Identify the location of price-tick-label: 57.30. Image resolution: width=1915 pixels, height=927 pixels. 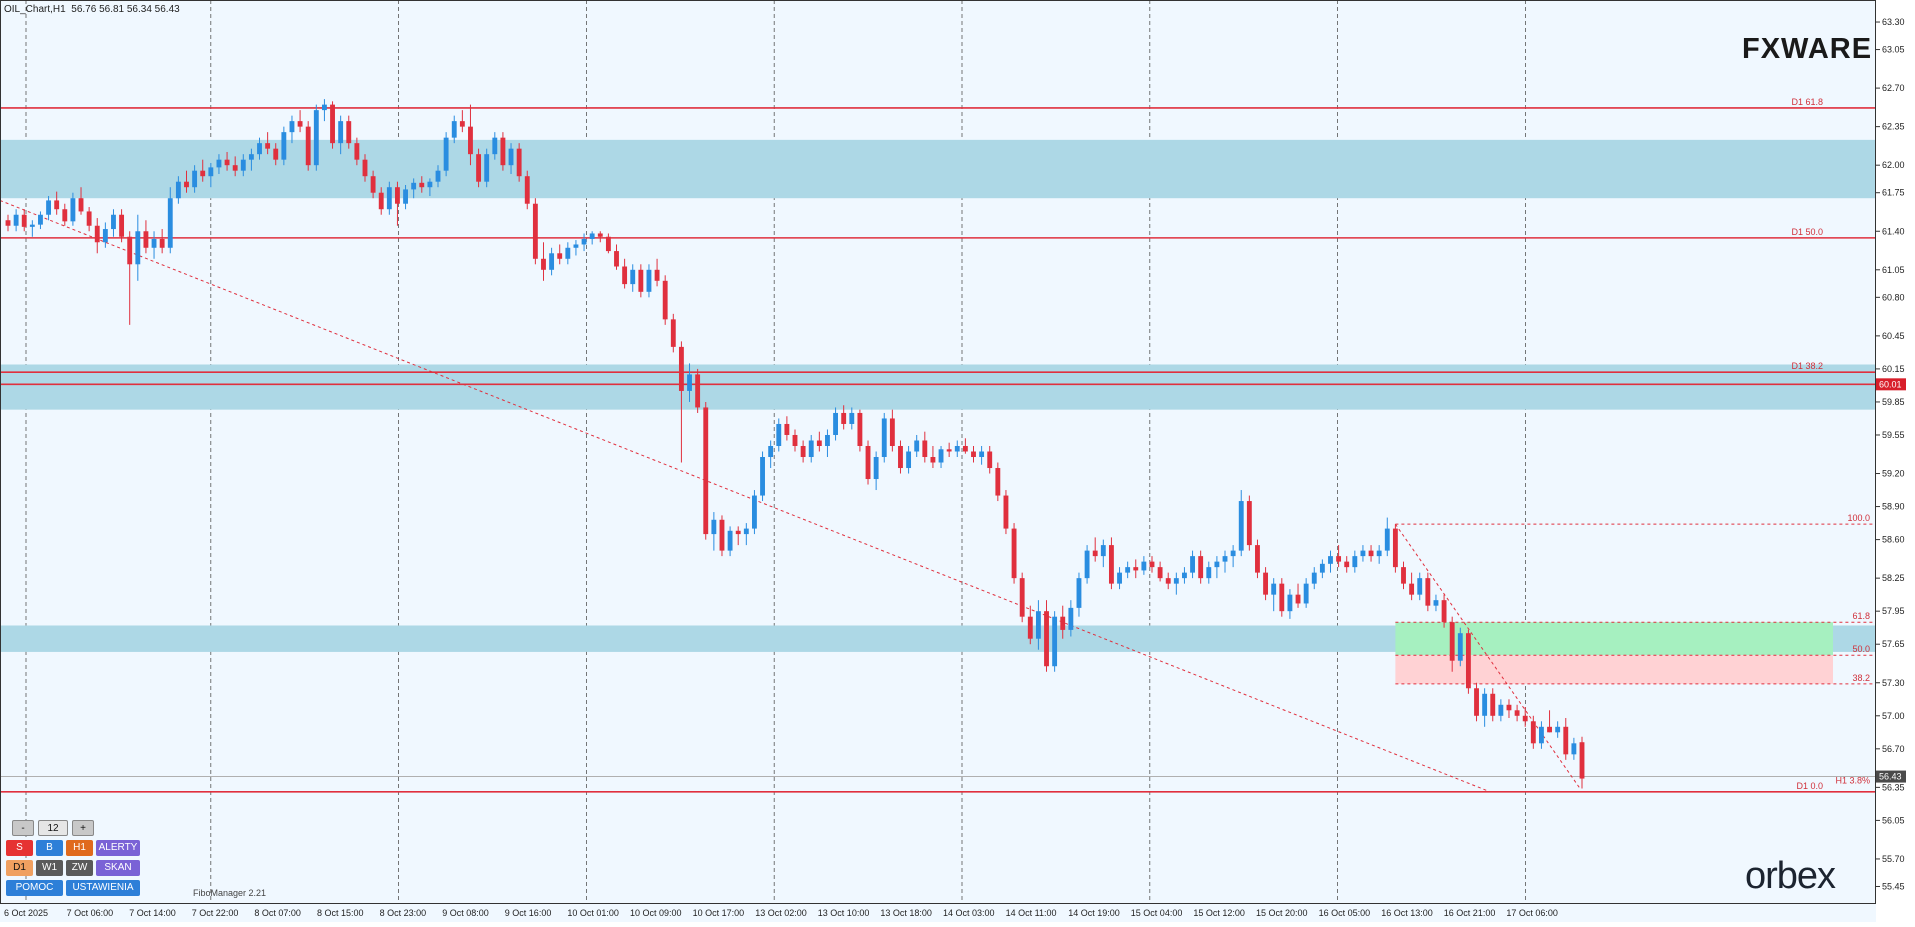
(1893, 683).